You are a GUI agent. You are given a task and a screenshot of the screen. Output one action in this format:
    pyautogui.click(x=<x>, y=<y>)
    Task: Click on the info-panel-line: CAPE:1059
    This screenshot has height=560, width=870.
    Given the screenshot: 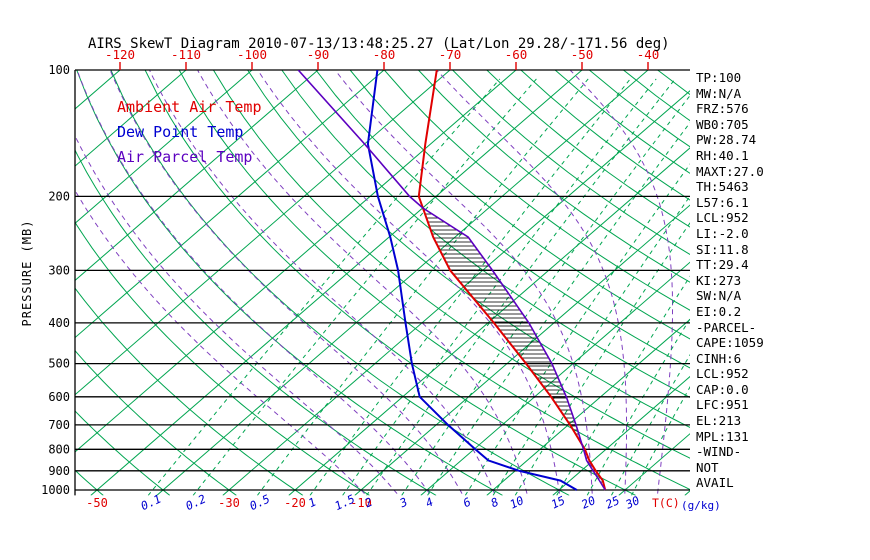 What is the action you would take?
    pyautogui.click(x=730, y=343)
    